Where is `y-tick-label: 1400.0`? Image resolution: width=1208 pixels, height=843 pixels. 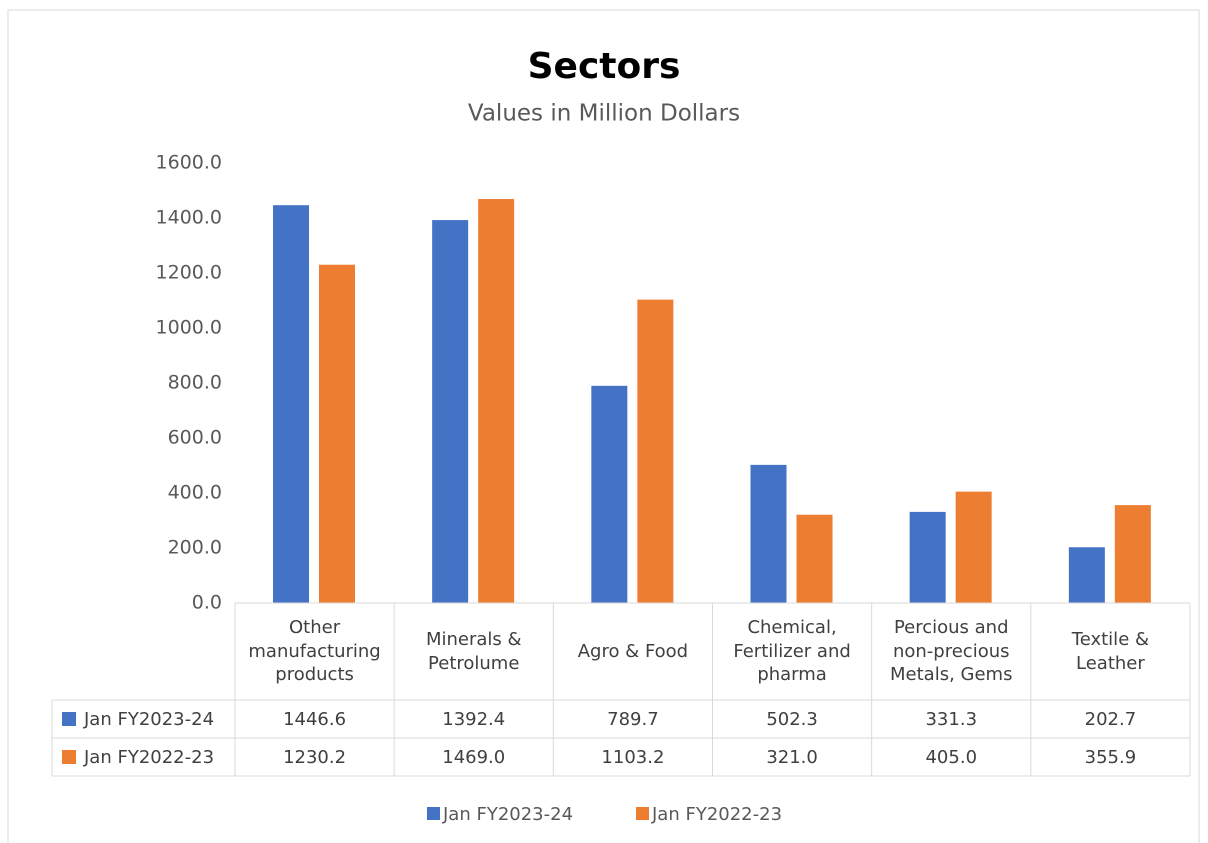 y-tick-label: 1400.0 is located at coordinates (189, 218).